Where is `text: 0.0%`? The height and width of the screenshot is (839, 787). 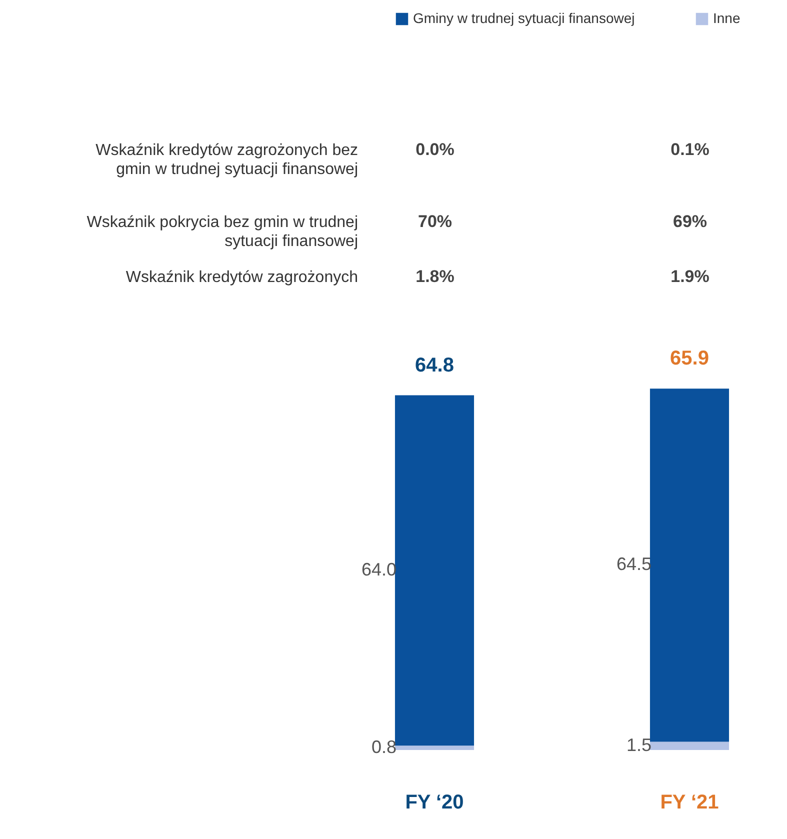 text: 0.0% is located at coordinates (435, 149).